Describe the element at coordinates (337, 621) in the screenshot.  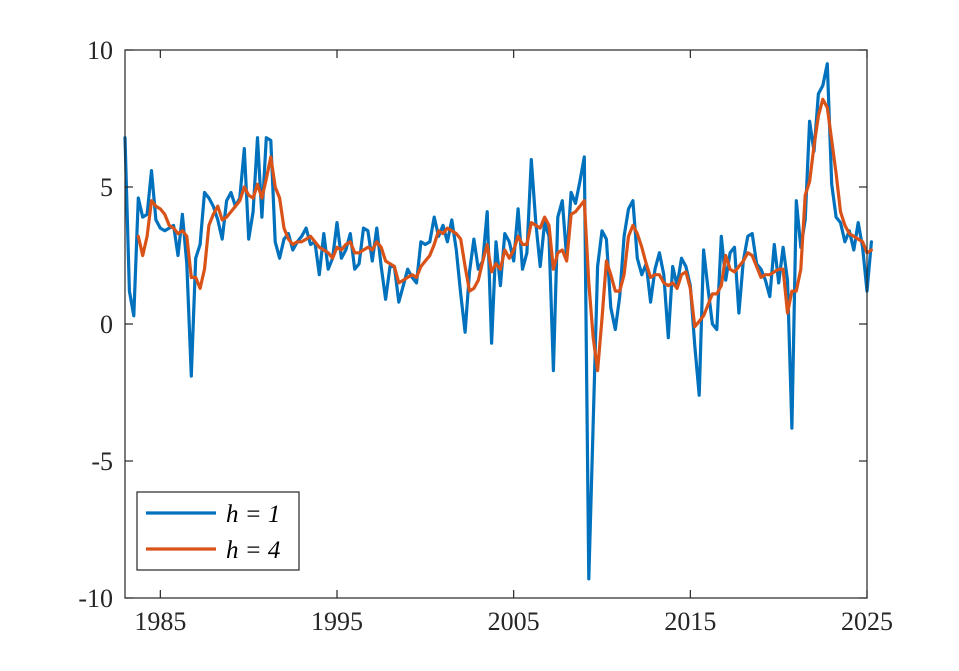
I see `x-tick-label: 1995` at that location.